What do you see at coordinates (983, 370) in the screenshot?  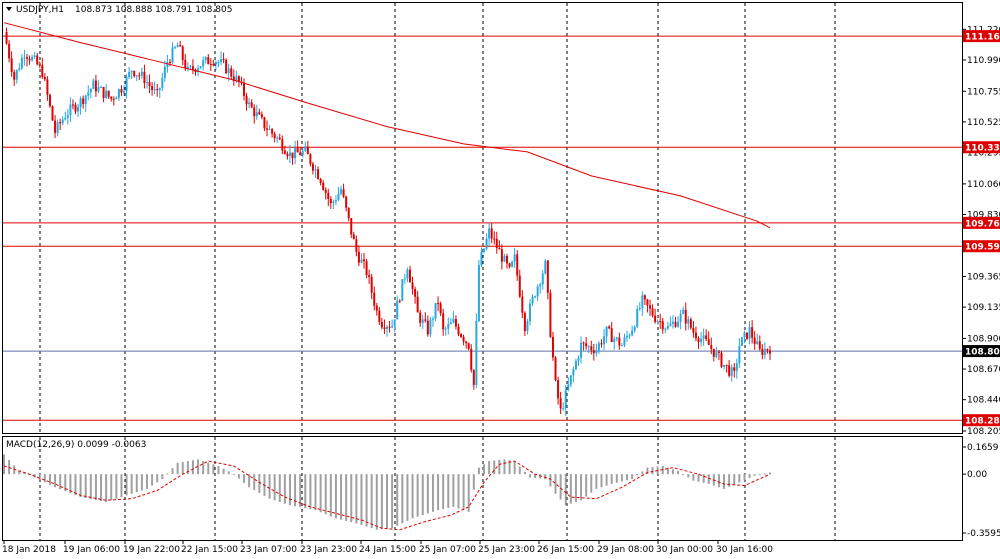 I see `price-tick-label: 108.670` at bounding box center [983, 370].